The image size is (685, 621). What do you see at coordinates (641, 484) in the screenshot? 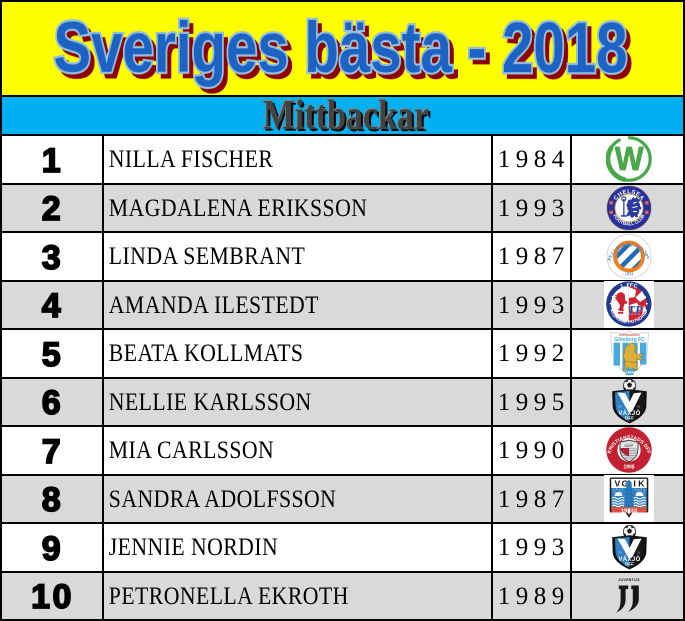
I see `svg-text: K` at bounding box center [641, 484].